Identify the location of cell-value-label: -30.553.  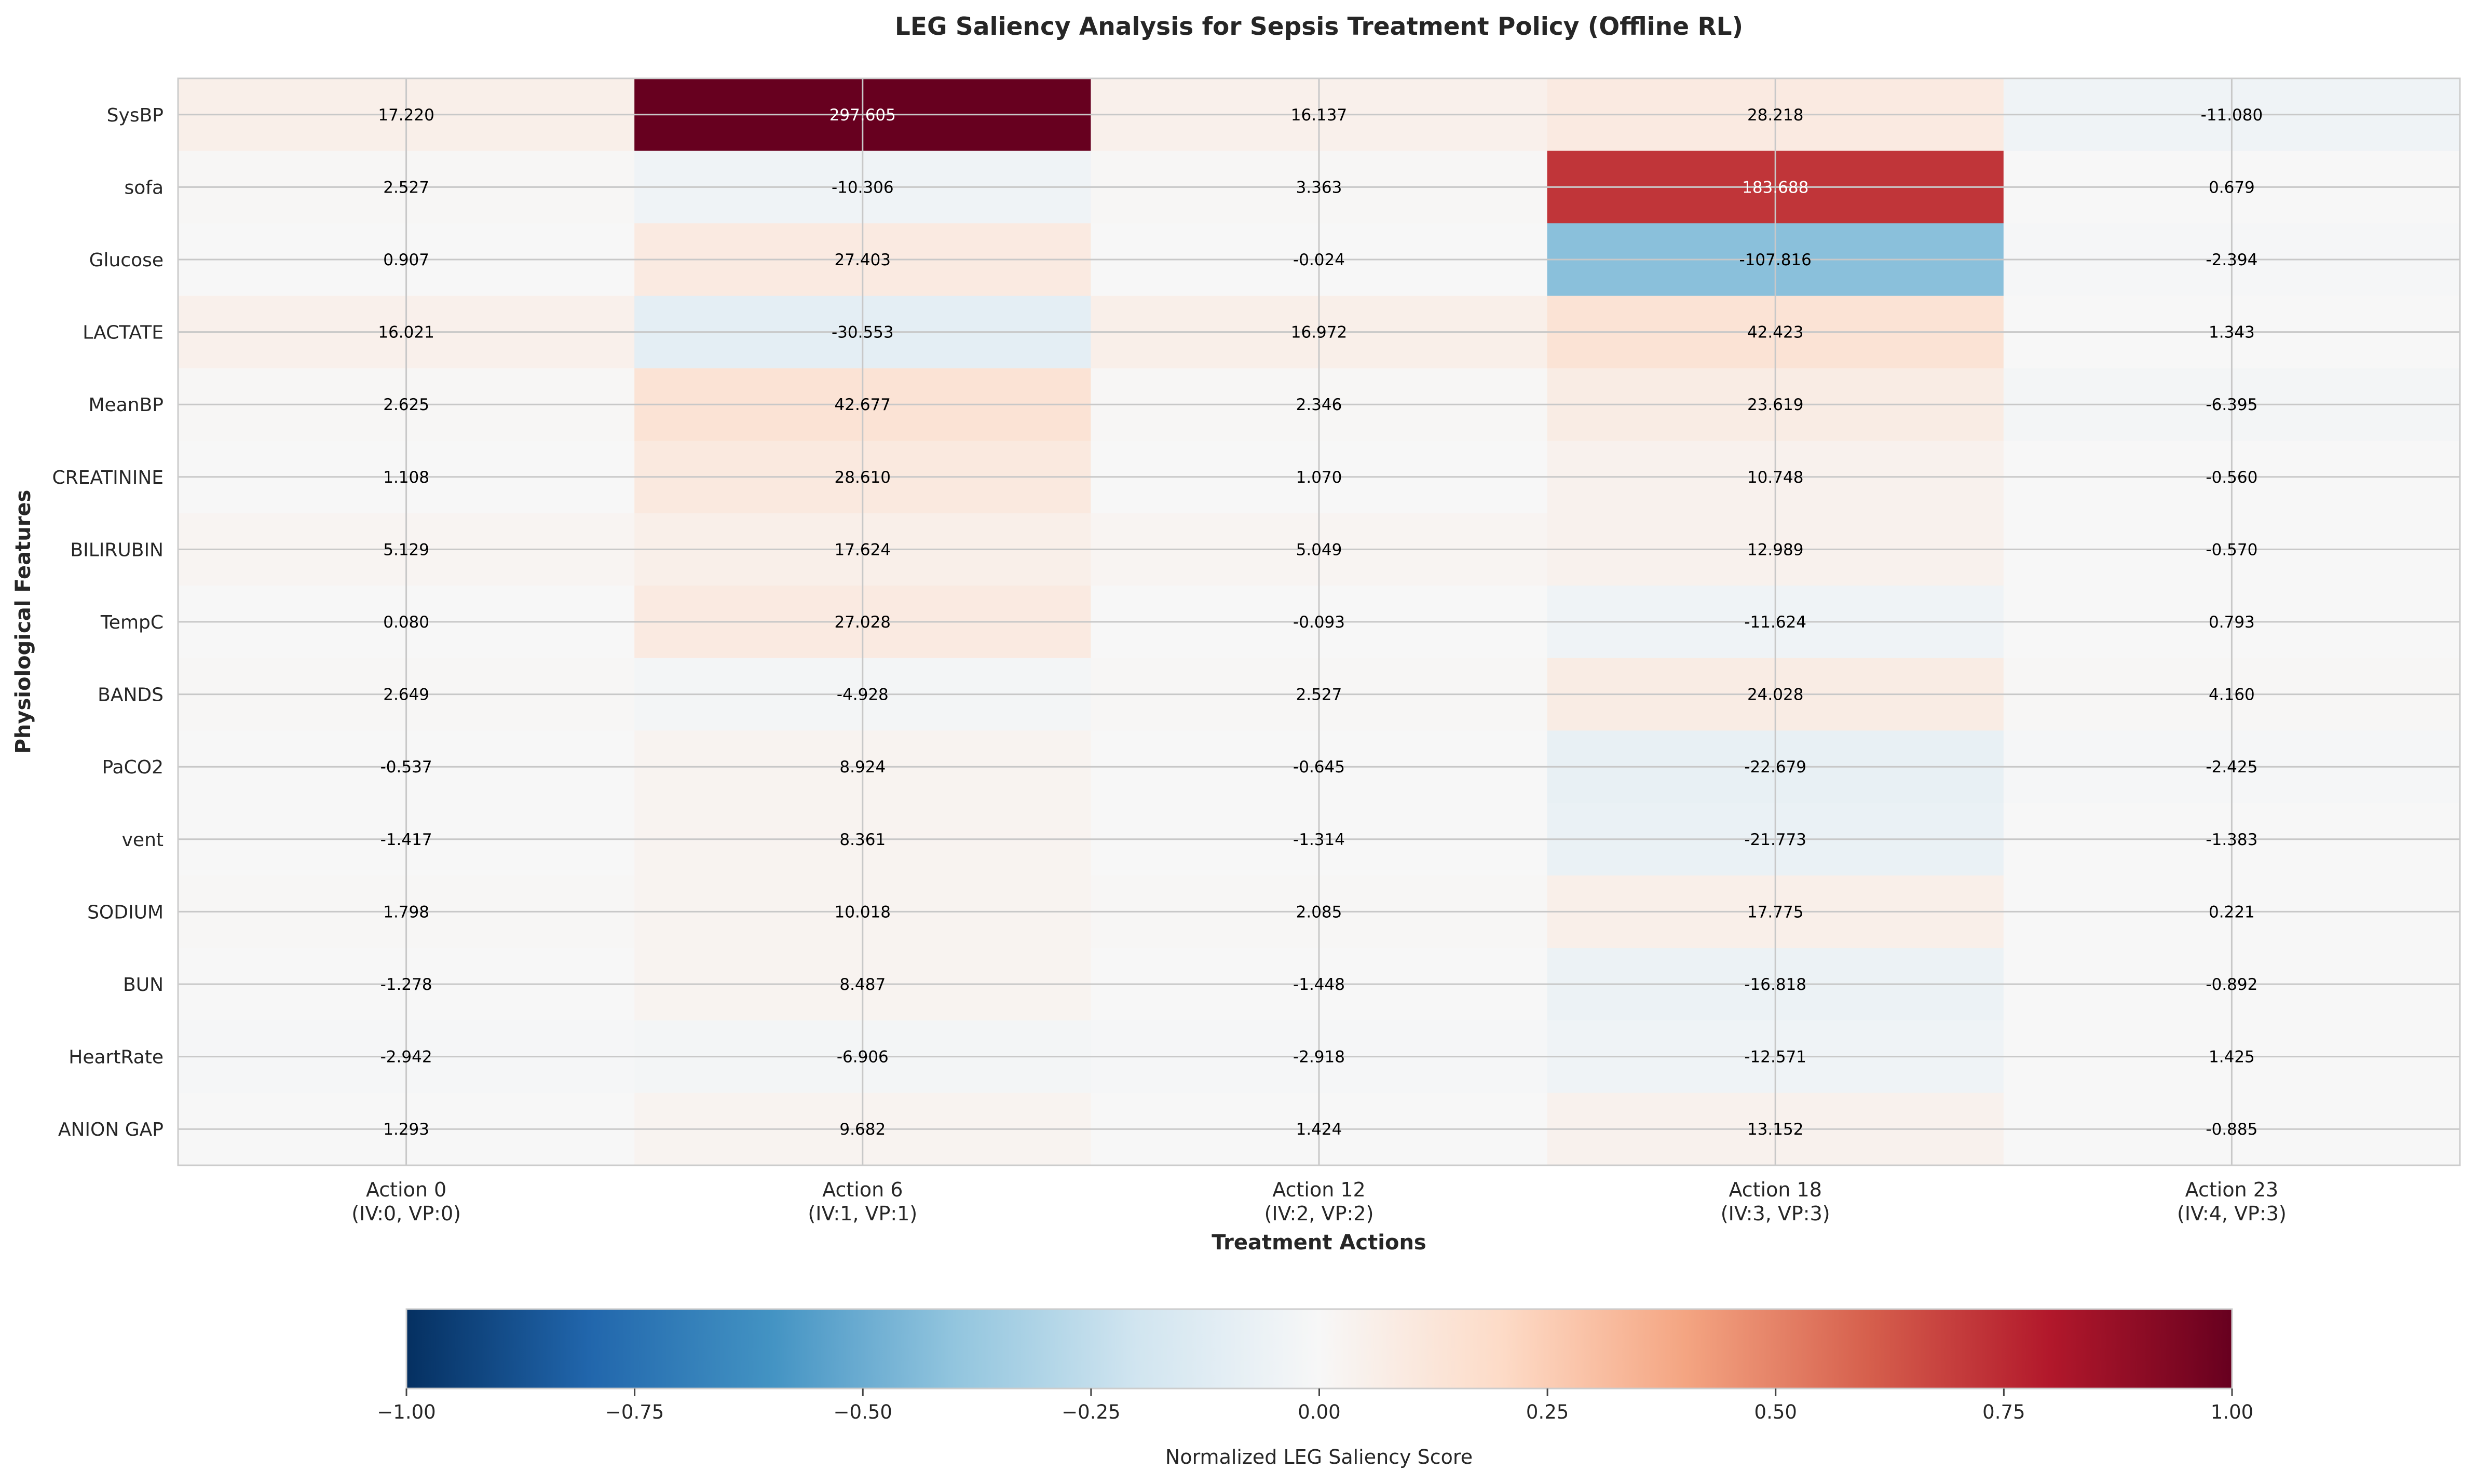
(863, 332).